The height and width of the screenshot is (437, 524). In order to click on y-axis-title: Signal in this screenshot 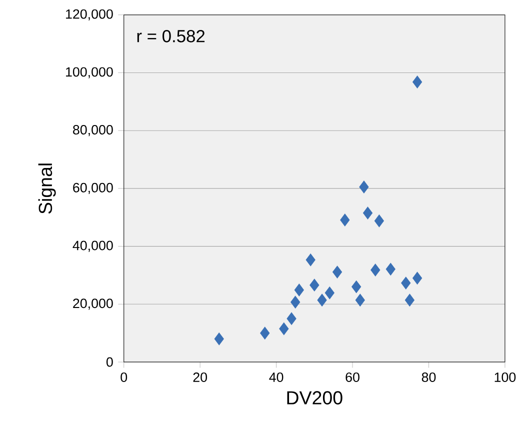, I will do `click(47, 189)`.